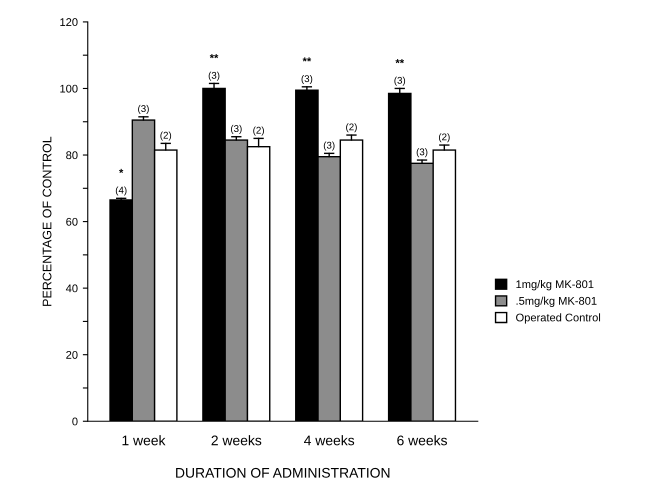  What do you see at coordinates (555, 285) in the screenshot?
I see `legend-label: 1mg/kg MK-801` at bounding box center [555, 285].